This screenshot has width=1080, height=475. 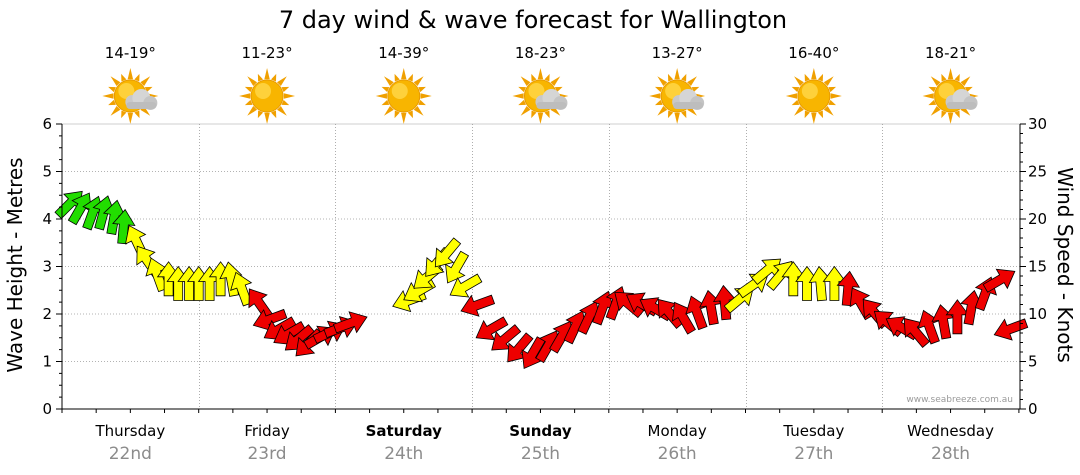 I want to click on day-label: Tuesday, so click(x=813, y=431).